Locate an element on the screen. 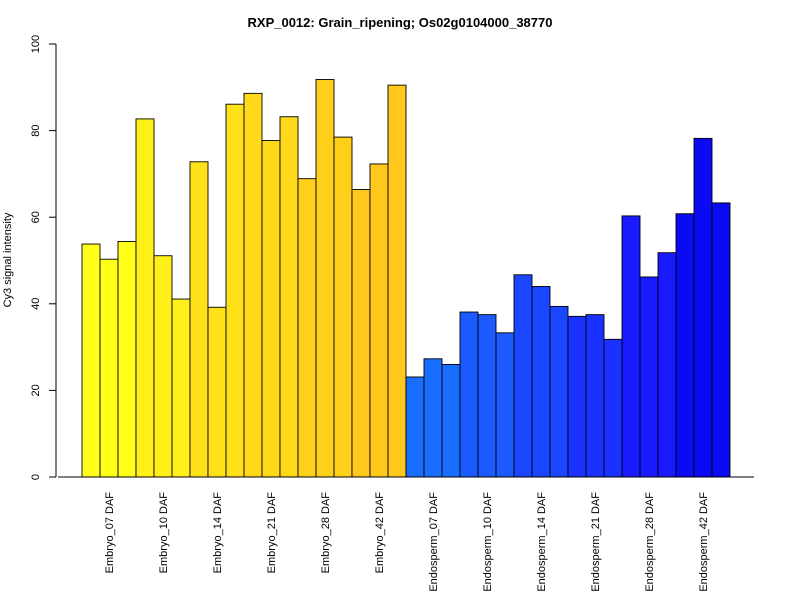  y-tick-label: 0 is located at coordinates (36, 477).